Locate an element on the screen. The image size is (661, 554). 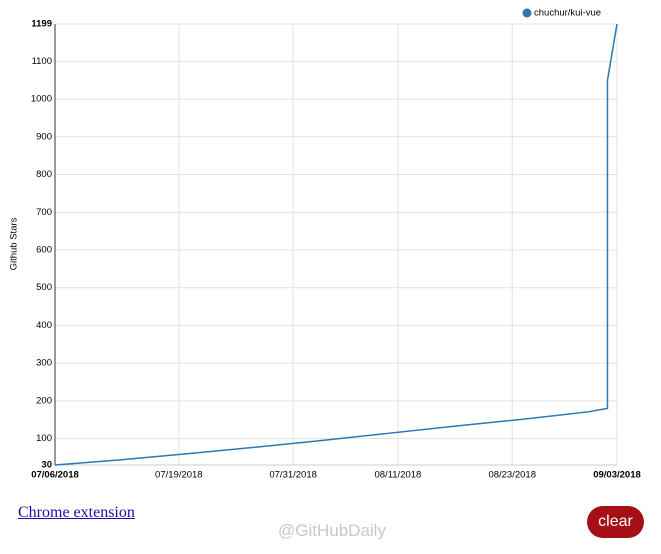
x-tick-label: 08/23/2018 is located at coordinates (512, 475).